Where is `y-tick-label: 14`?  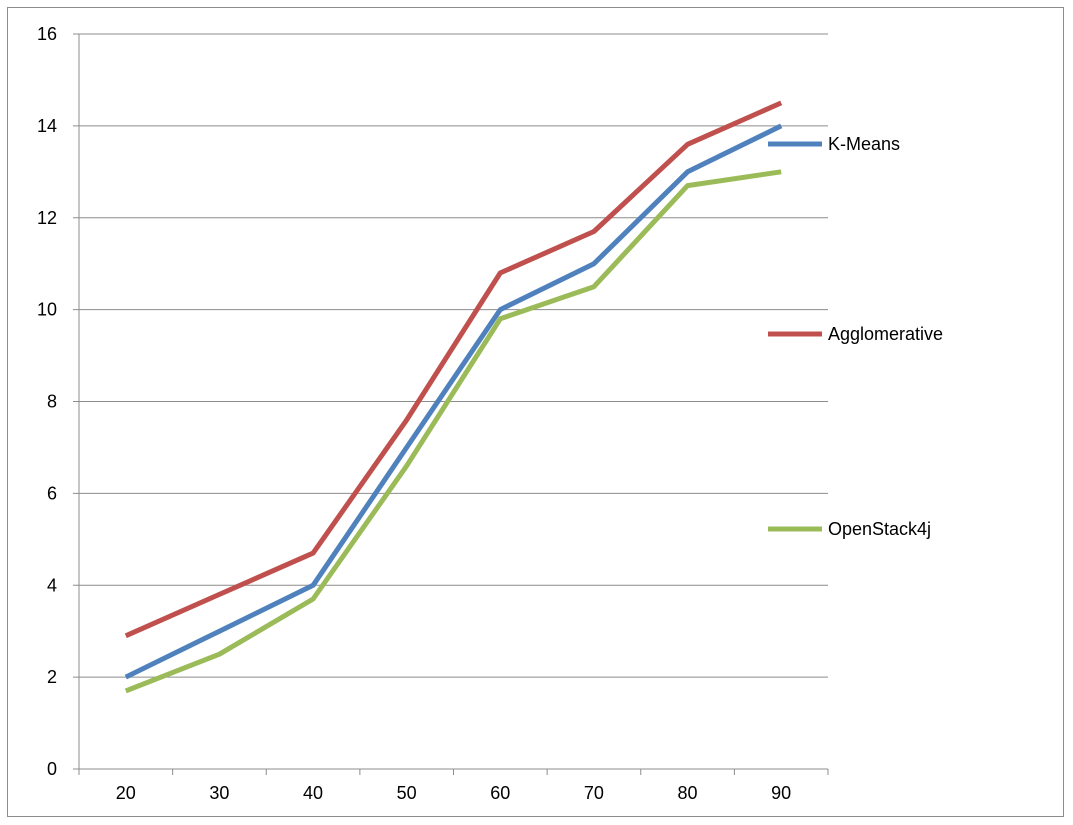 y-tick-label: 14 is located at coordinates (47, 126).